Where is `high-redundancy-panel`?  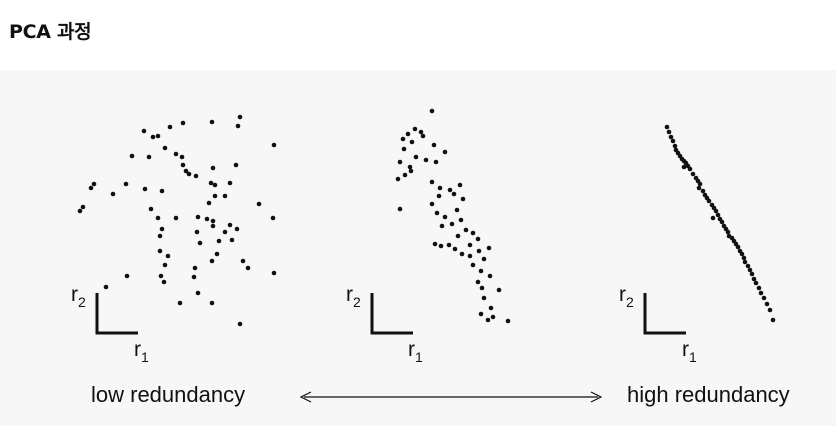 high-redundancy-panel is located at coordinates (720, 223).